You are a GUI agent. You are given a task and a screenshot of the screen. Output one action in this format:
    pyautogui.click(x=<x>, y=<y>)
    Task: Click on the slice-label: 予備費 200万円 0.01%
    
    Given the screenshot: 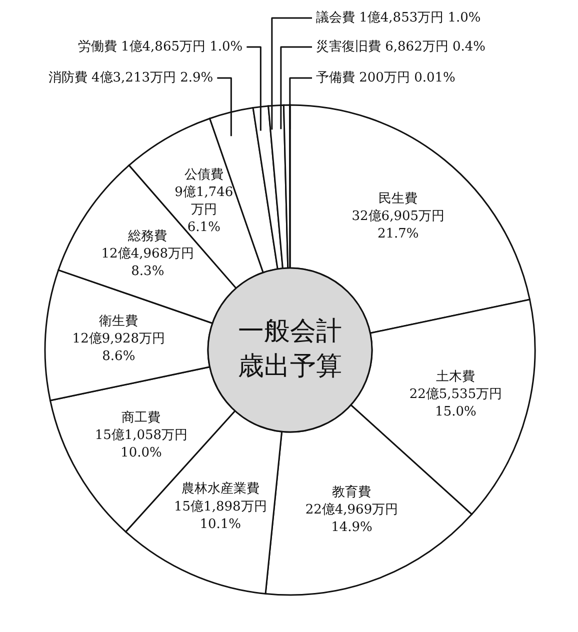 What is the action you would take?
    pyautogui.click(x=386, y=78)
    